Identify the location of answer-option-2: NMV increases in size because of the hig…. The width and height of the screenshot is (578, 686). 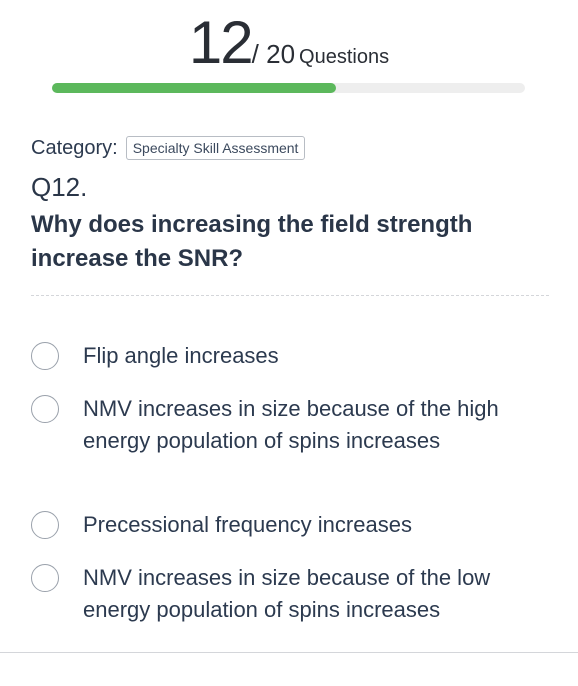
(296, 426).